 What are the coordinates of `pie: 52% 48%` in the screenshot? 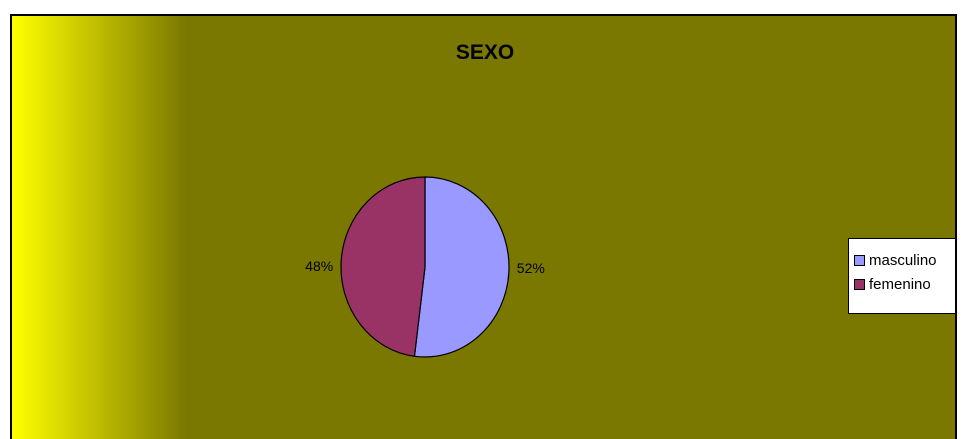 It's located at (425, 267).